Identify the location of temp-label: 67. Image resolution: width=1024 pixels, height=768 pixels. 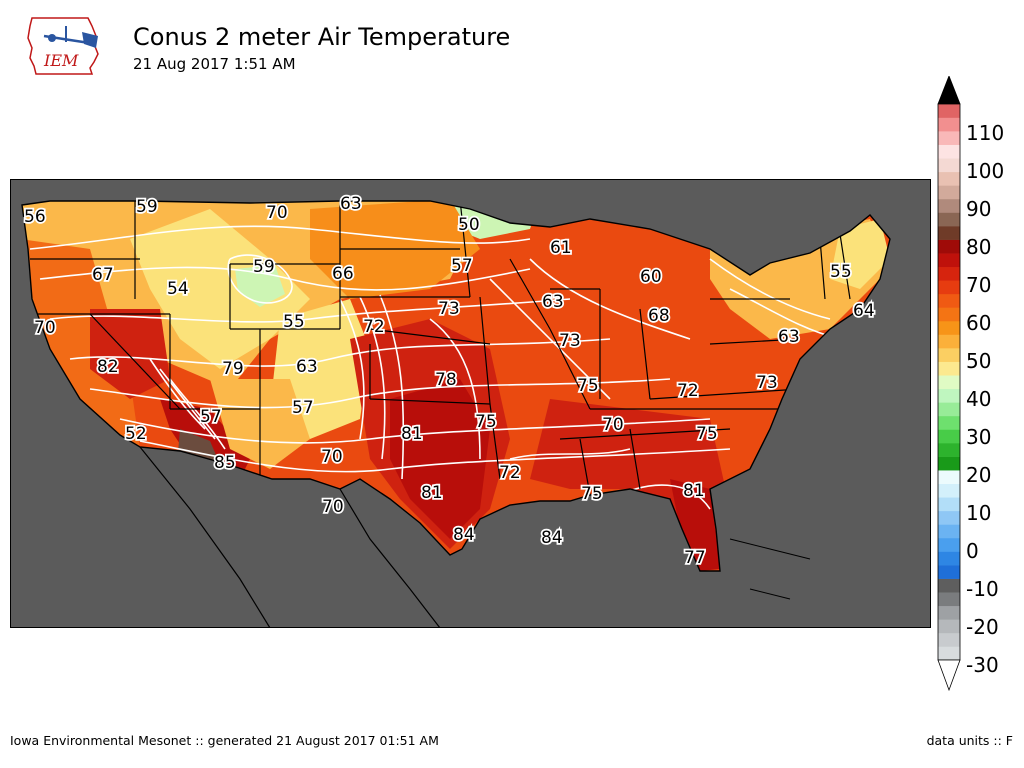
(103, 275).